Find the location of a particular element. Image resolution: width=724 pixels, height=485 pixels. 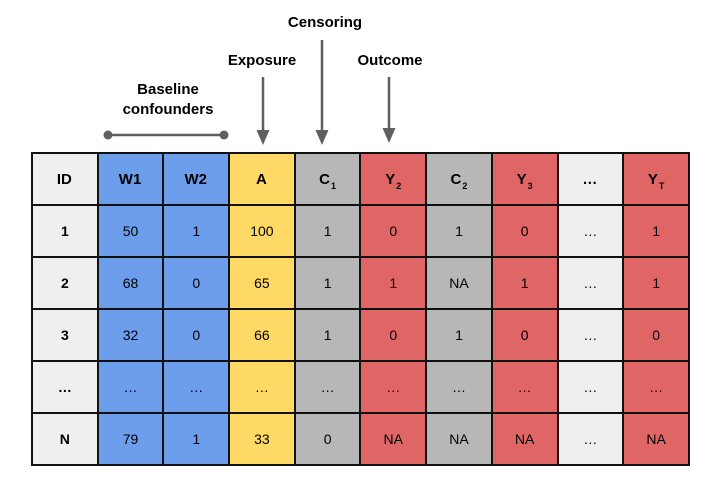

header-row: ID W1 W2 A C1 Y2 C2 Y3 … YT is located at coordinates (360, 179).